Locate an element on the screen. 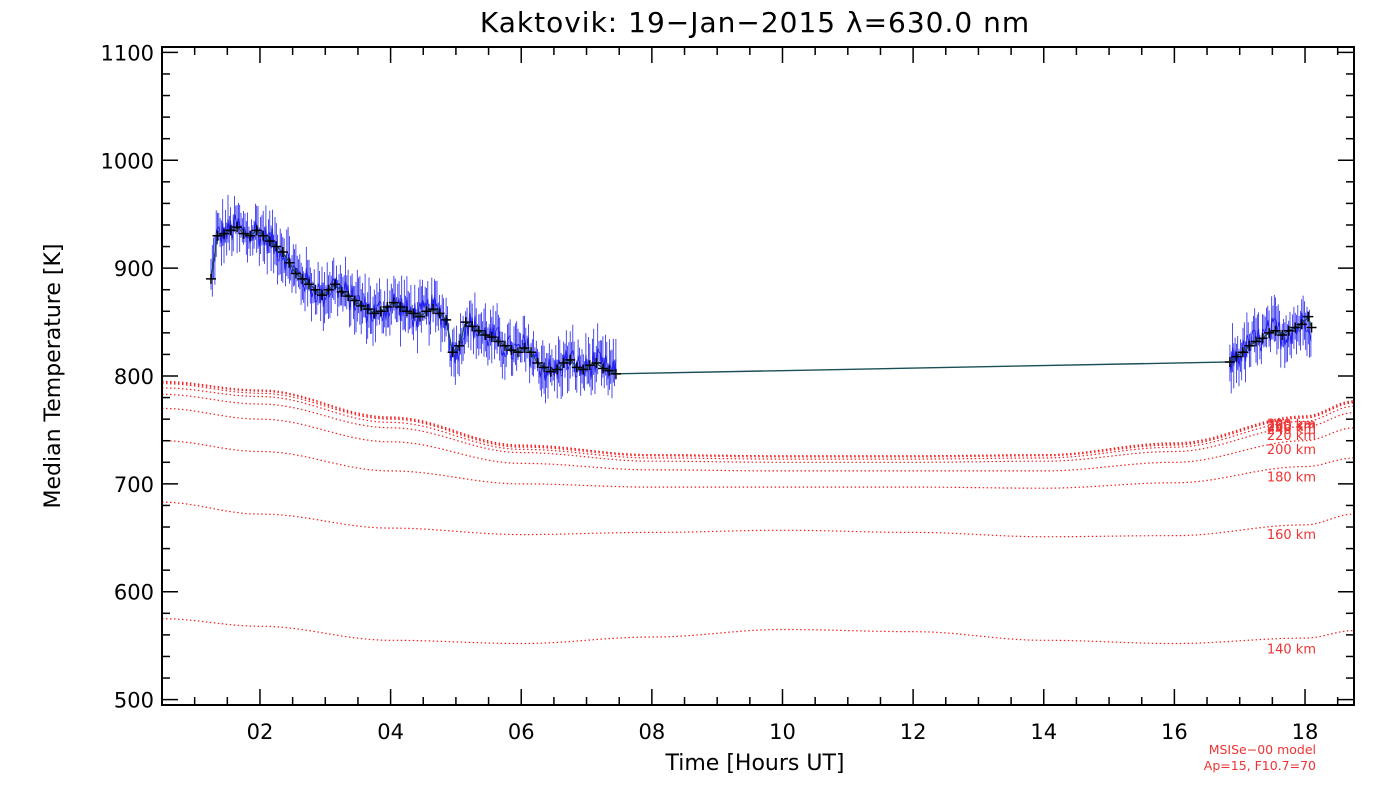 This screenshot has height=800, width=1400. model-note-line-1: MSISe−00 model is located at coordinates (1262, 749).